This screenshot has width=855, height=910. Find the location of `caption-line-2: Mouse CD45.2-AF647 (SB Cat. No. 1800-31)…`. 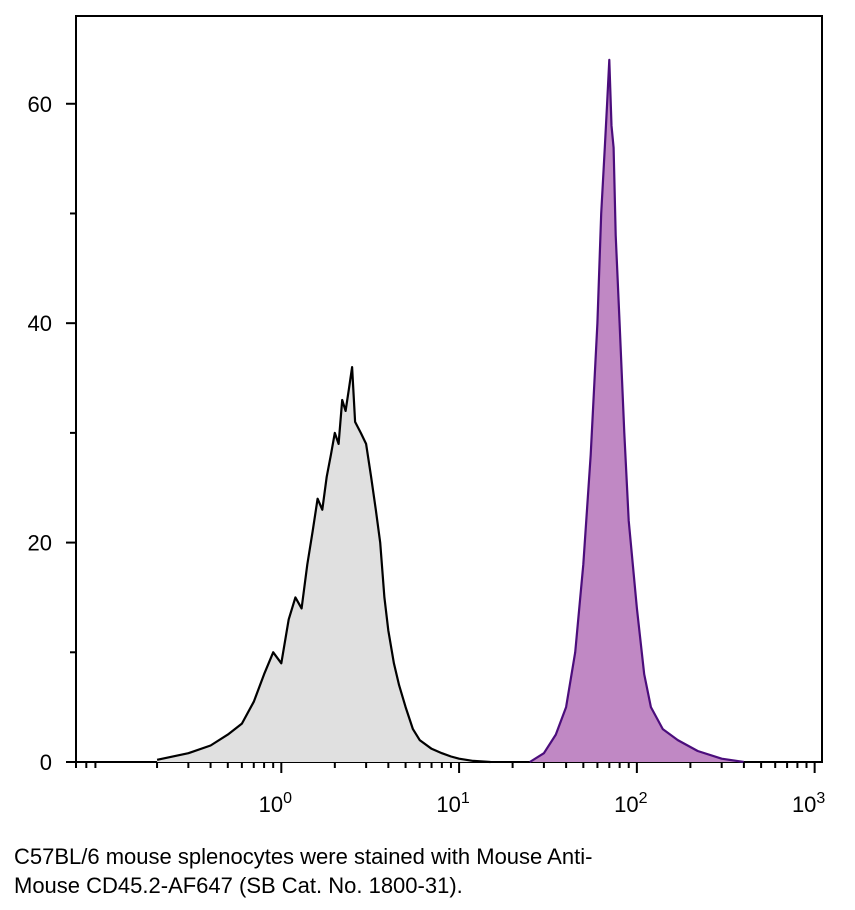

caption-line-2: Mouse CD45.2-AF647 (SB Cat. No. 1800-31)… is located at coordinates (238, 885).